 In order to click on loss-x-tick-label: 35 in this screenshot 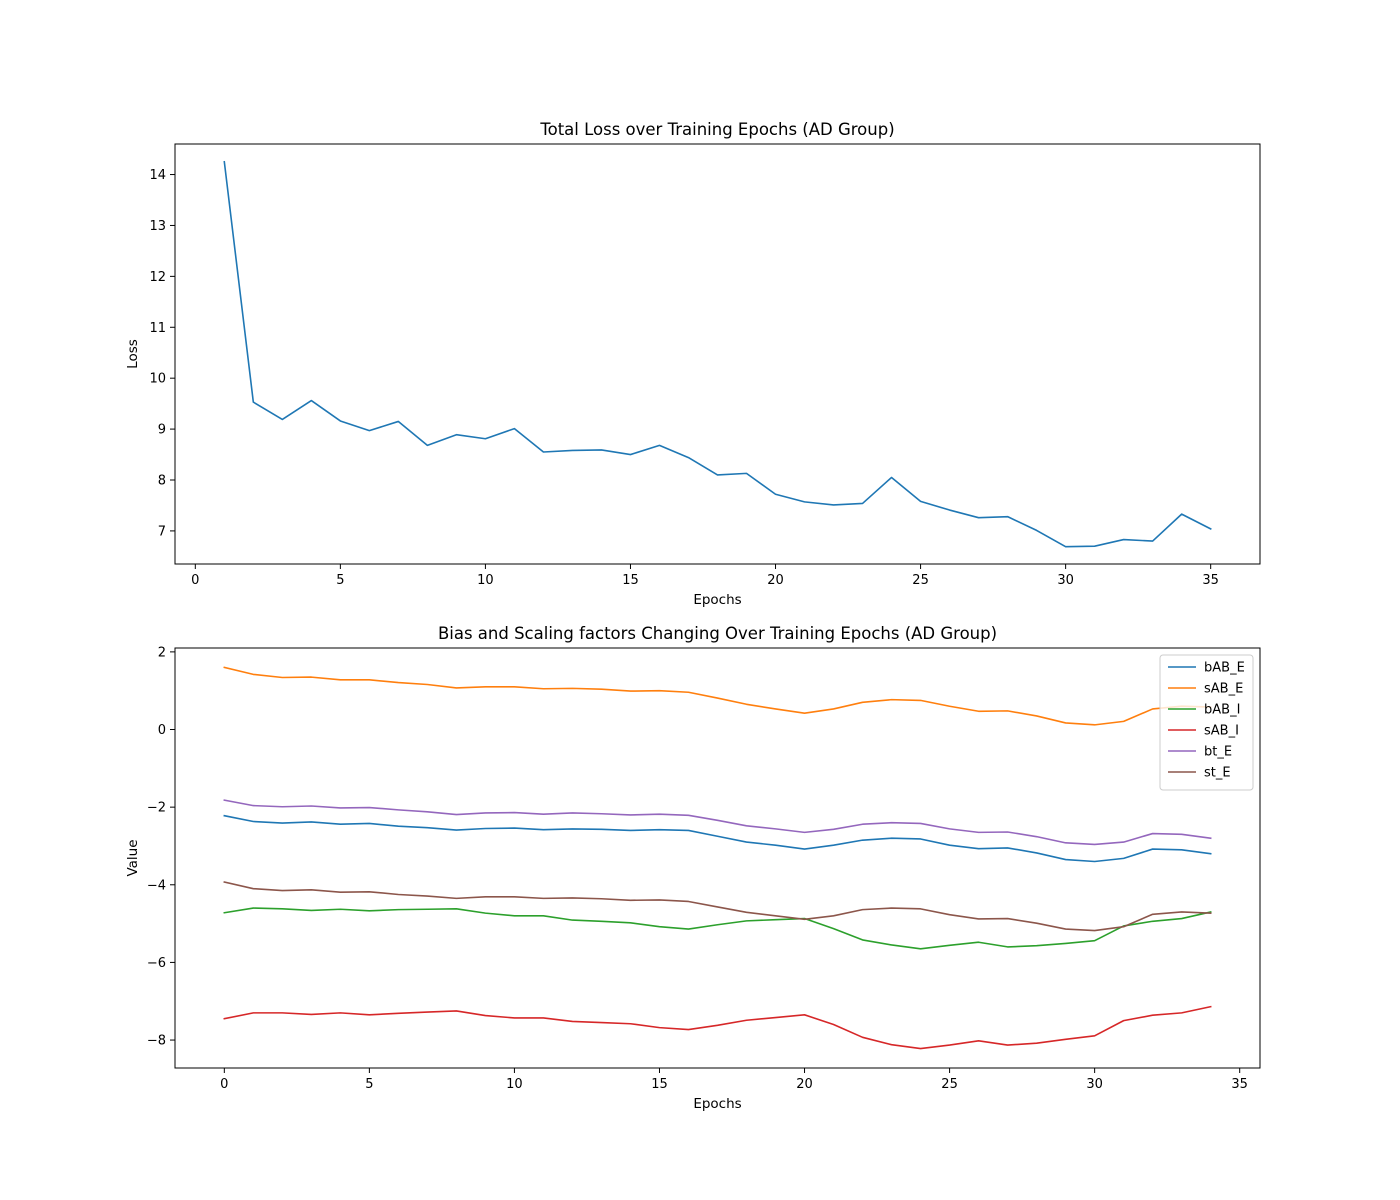, I will do `click(1210, 580)`.